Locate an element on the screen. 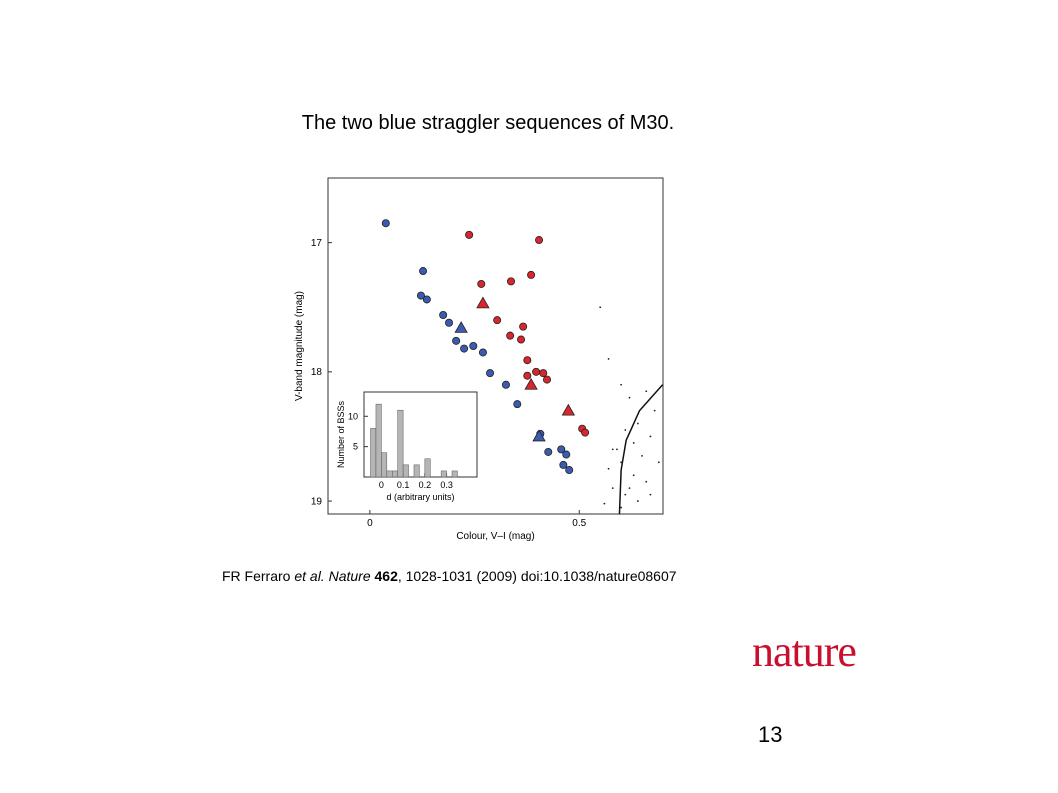 Image resolution: width=1058 pixels, height=793 pixels. citation-text: 462 is located at coordinates (386, 576).